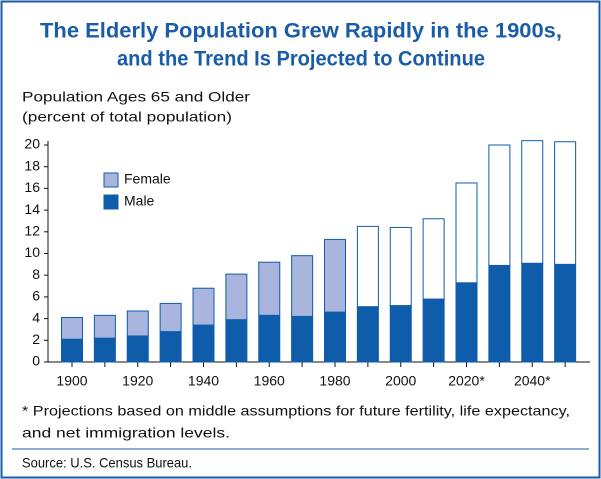 Image resolution: width=601 pixels, height=479 pixels. I want to click on y-tick-label: 4, so click(36, 317).